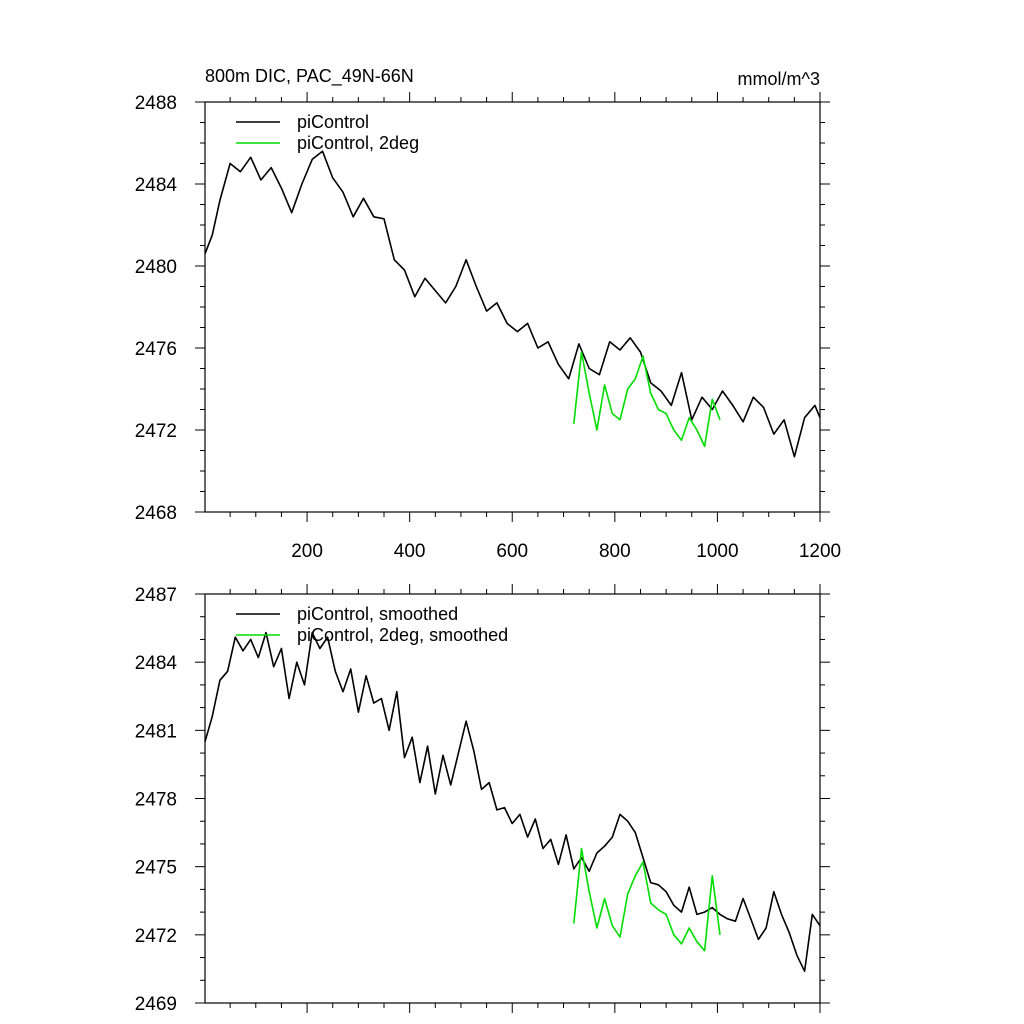 The width and height of the screenshot is (1024, 1024). What do you see at coordinates (779, 79) in the screenshot?
I see `top-panel-units: mmol/m^3` at bounding box center [779, 79].